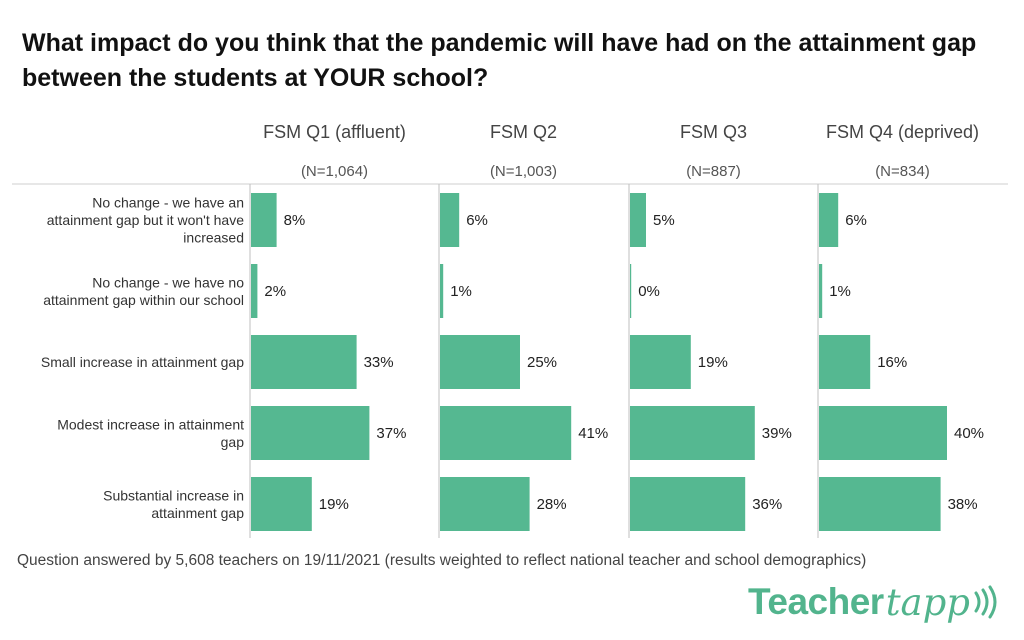 Image resolution: width=1024 pixels, height=640 pixels. Describe the element at coordinates (523, 171) in the screenshot. I see `panel-n-label: (N=1,003)` at that location.